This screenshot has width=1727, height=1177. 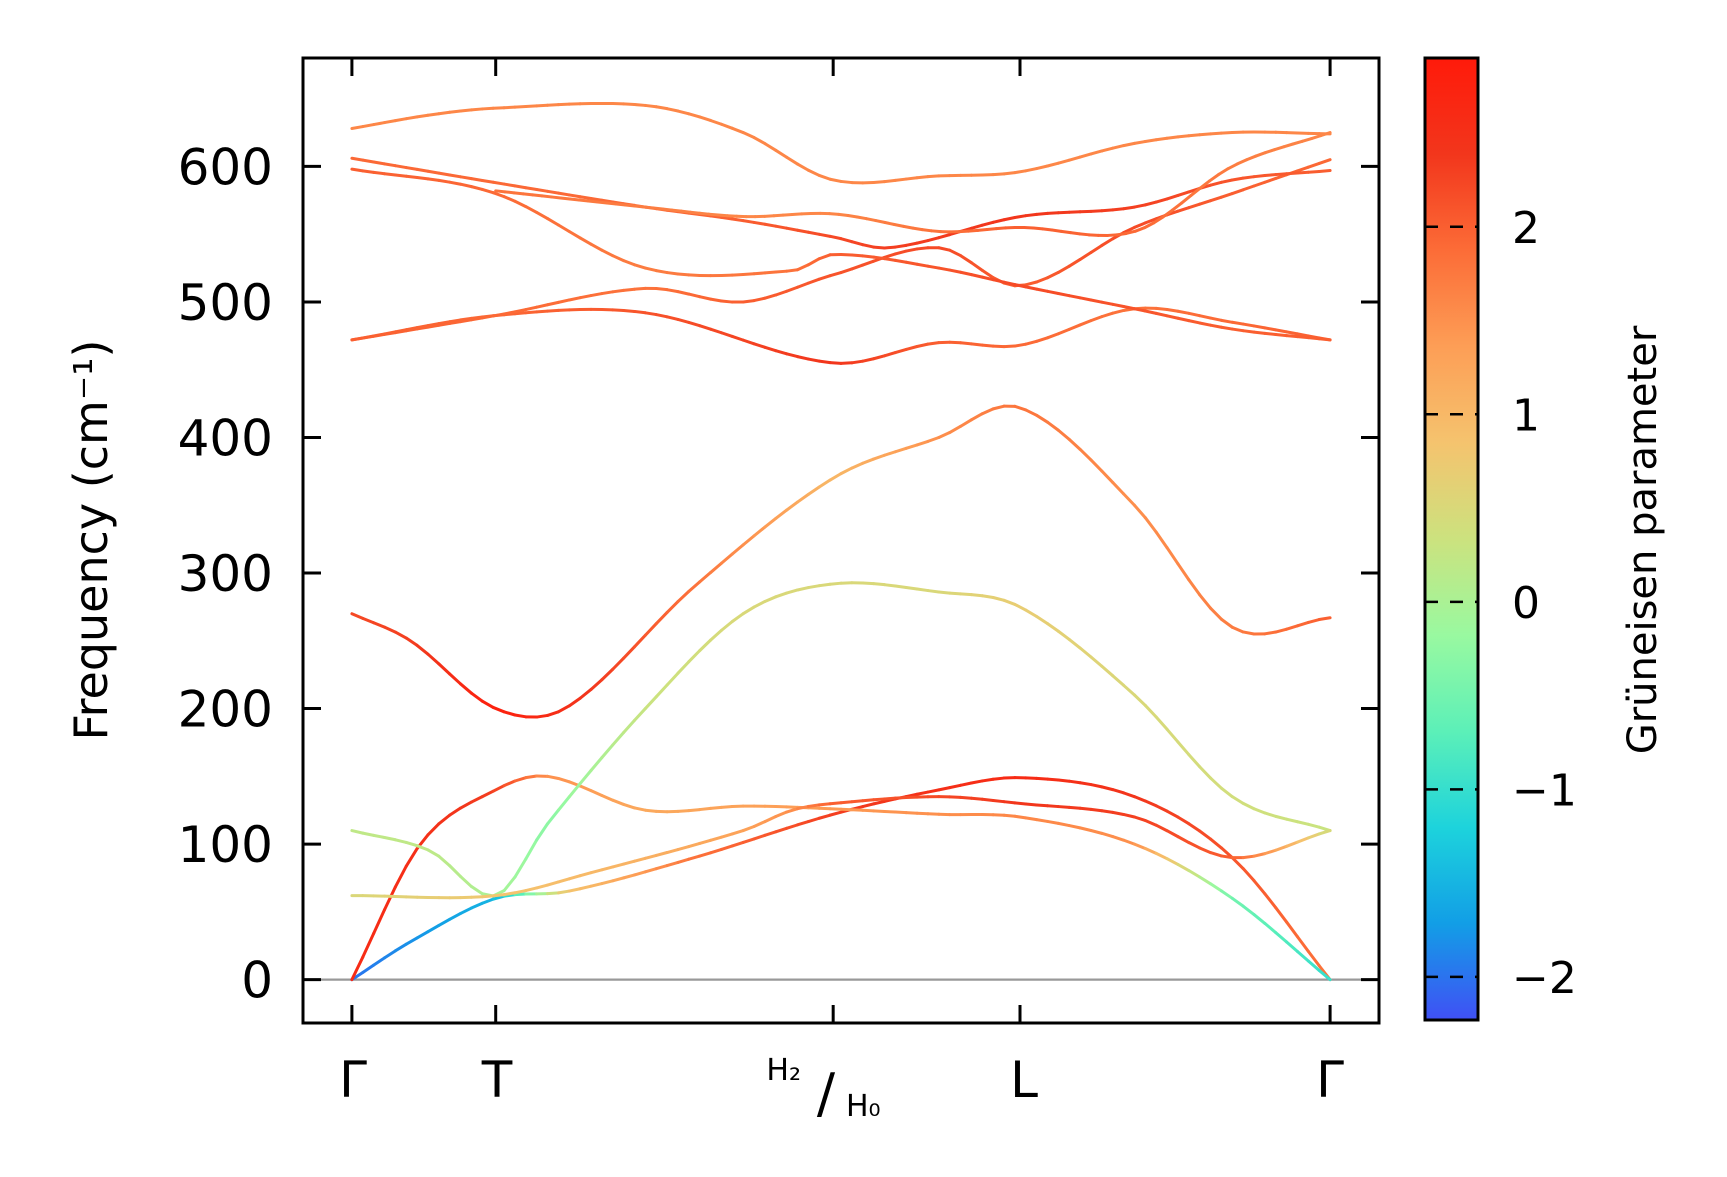 What do you see at coordinates (841, 1088) in the screenshot?
I see `x-tick-labels: Γ T H₂ / H₀ L Γ` at bounding box center [841, 1088].